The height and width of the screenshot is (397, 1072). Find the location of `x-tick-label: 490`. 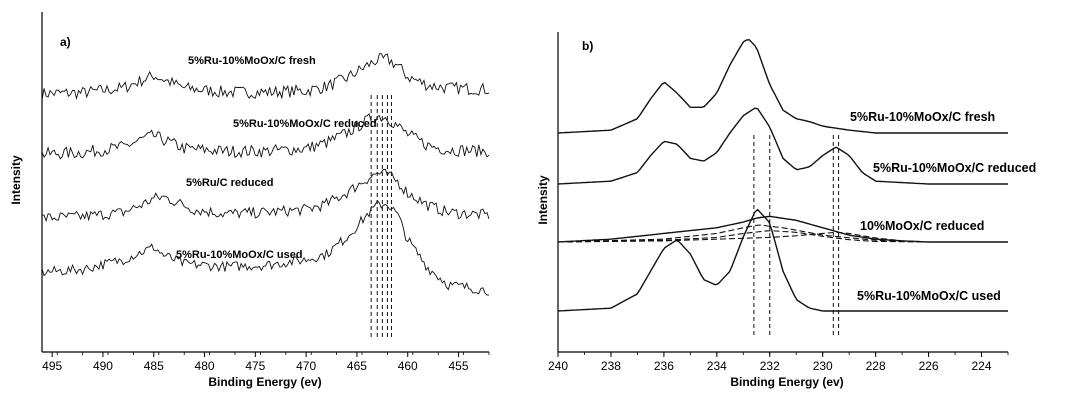

x-tick-label: 490 is located at coordinates (103, 366).